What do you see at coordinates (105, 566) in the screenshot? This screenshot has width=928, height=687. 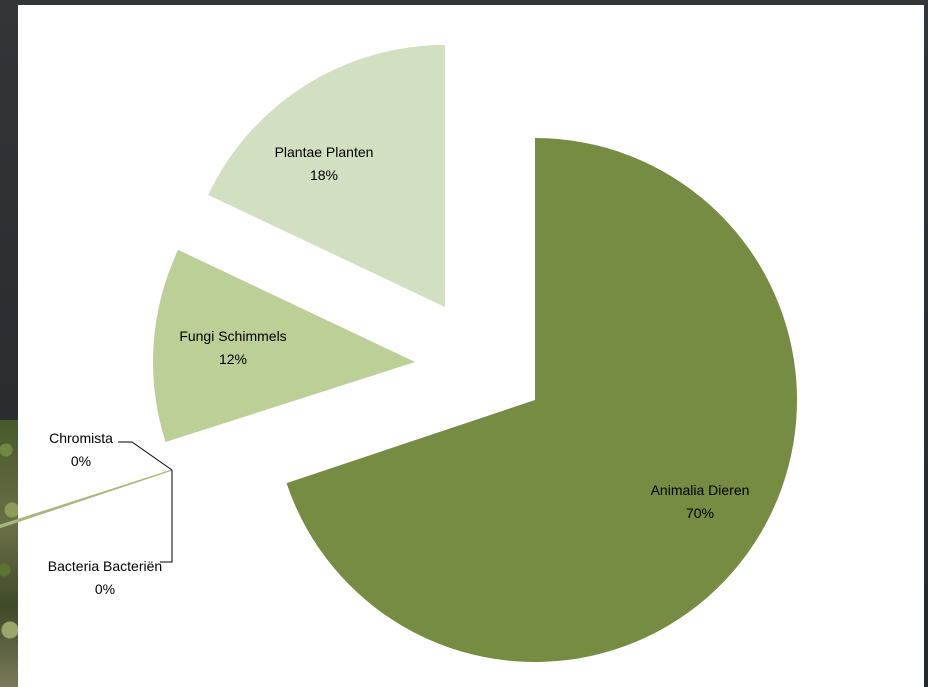 I see `data-label-bacteria-name: Bacteria Bacteriën` at bounding box center [105, 566].